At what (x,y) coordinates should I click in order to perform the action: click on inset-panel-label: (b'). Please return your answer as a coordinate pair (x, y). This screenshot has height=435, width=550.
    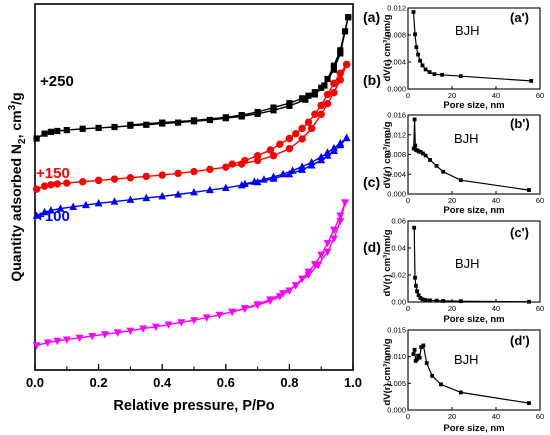
    Looking at the image, I should click on (520, 123).